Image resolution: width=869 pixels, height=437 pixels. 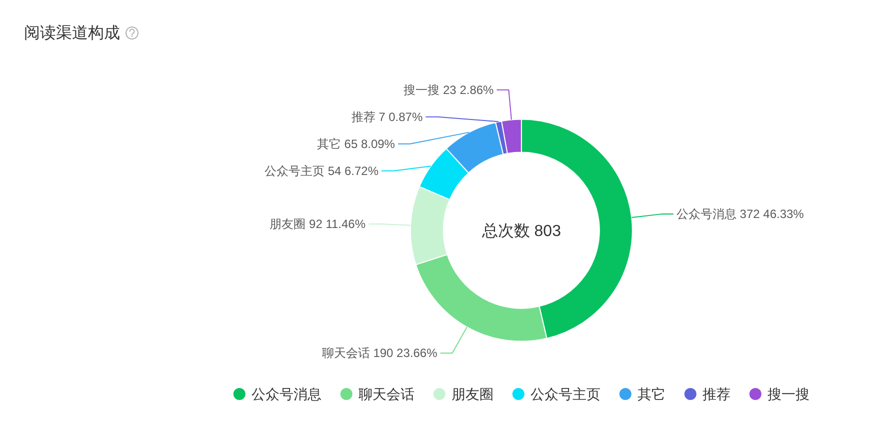 I want to click on legend-label: 其它, so click(x=651, y=394).